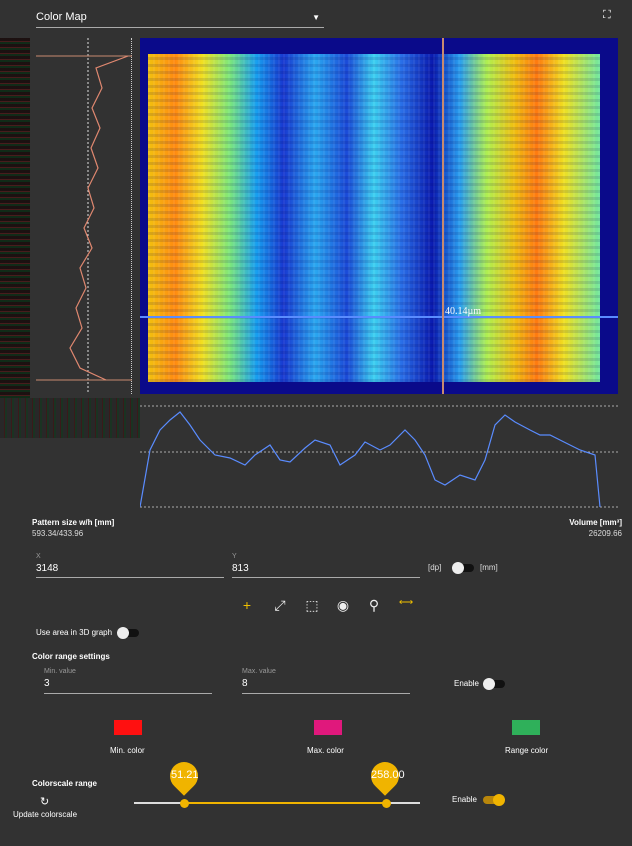  I want to click on line-tool-icon: ⤢, so click(280, 605).